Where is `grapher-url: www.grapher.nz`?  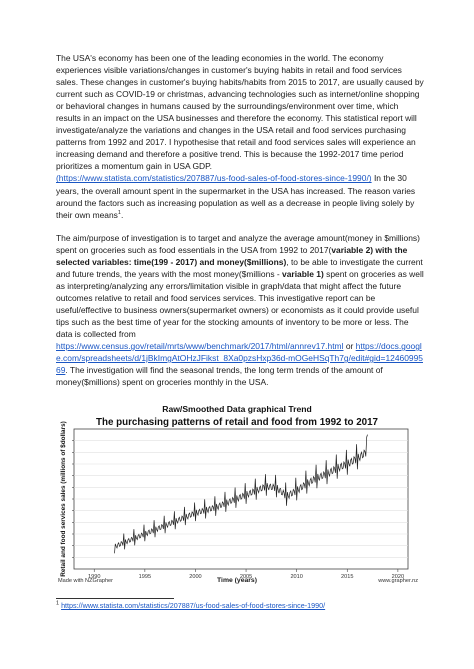 grapher-url: www.grapher.nz is located at coordinates (398, 581).